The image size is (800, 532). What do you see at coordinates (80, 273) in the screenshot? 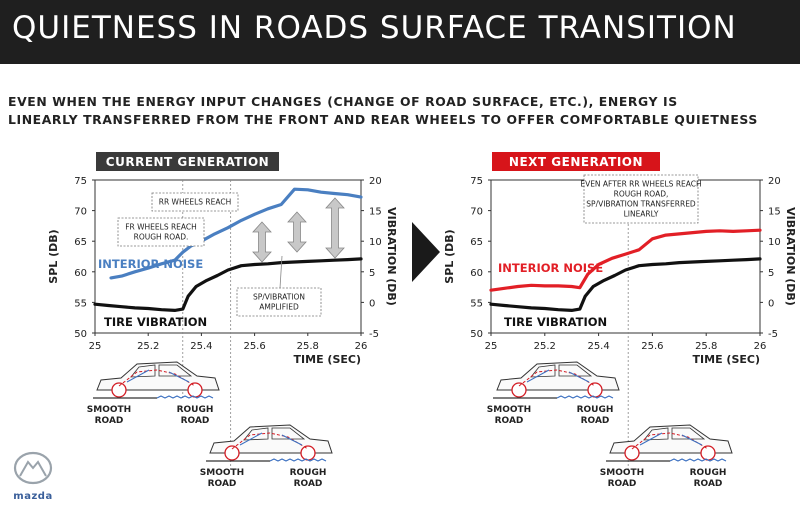
I see `current-ytick-label: 60` at bounding box center [80, 273].